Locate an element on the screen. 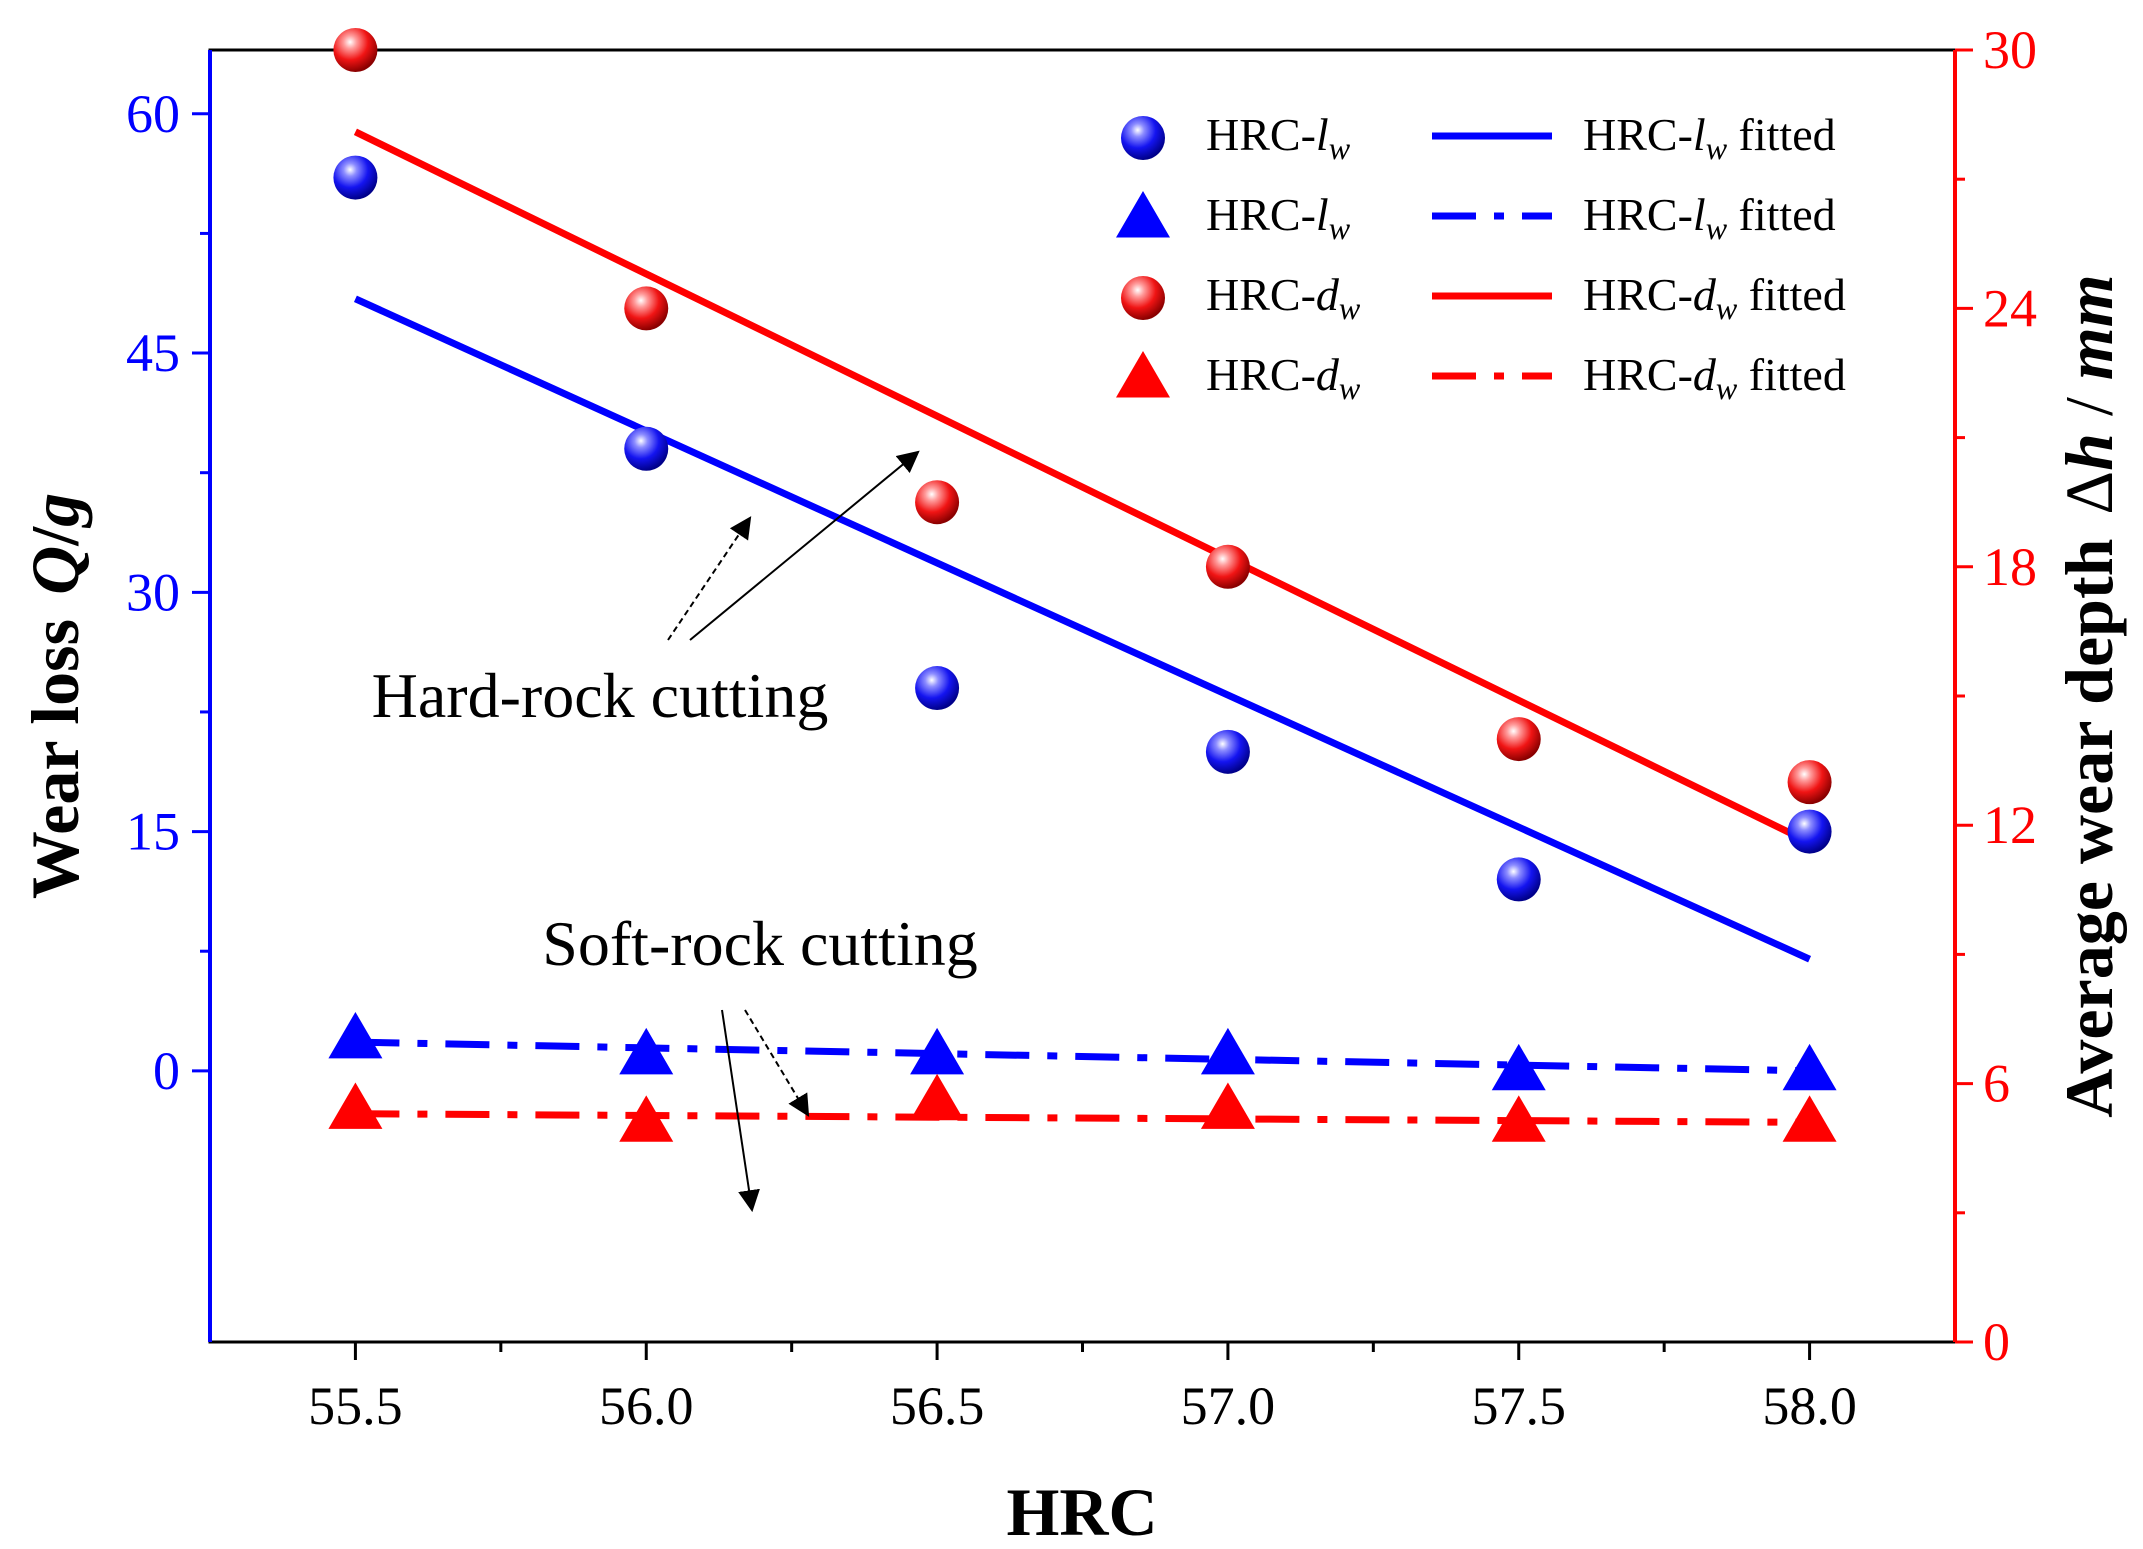  y-axis-title-unit: g is located at coordinates (55, 511).